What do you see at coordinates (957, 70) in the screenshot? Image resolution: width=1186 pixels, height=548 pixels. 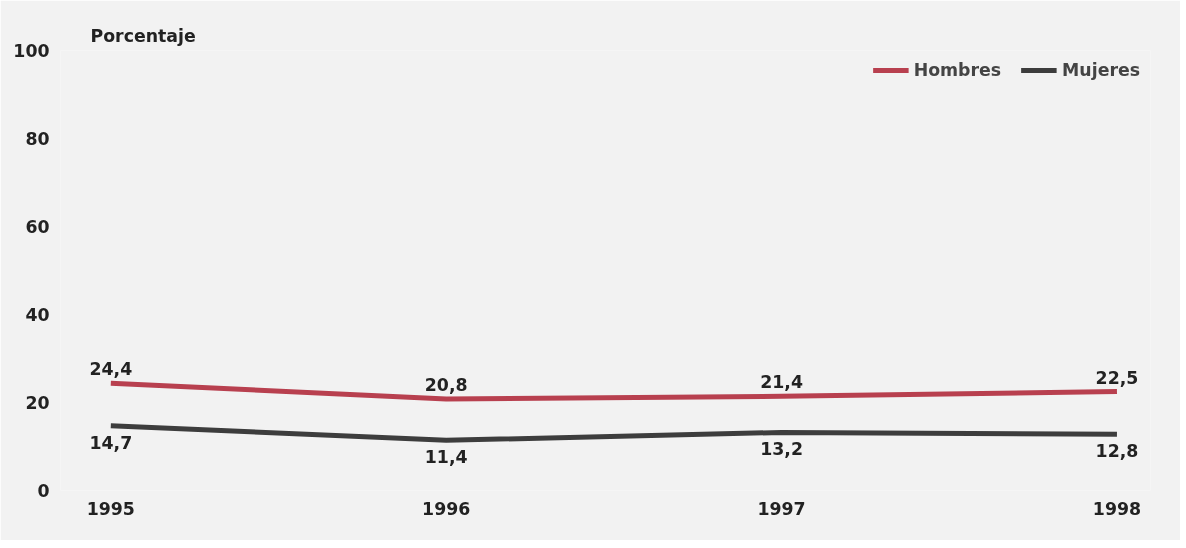 I see `legend-label: Hombres` at bounding box center [957, 70].